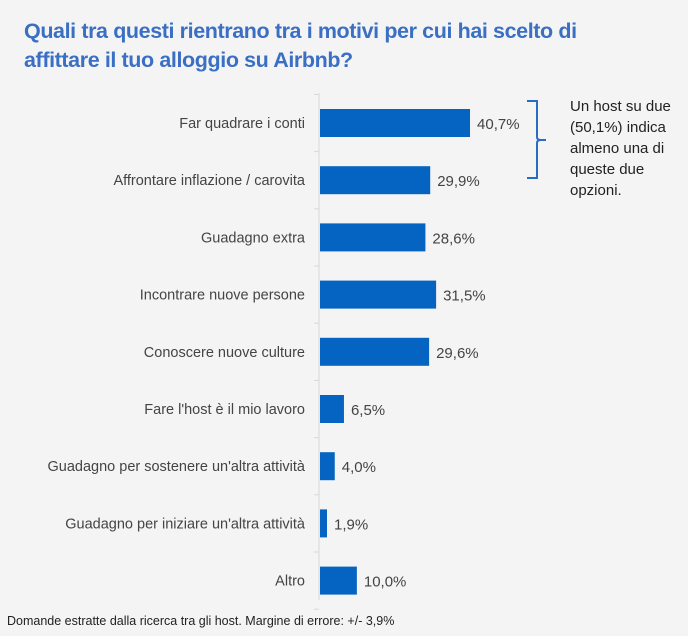  I want to click on value-label: 4,0%, so click(359, 467).